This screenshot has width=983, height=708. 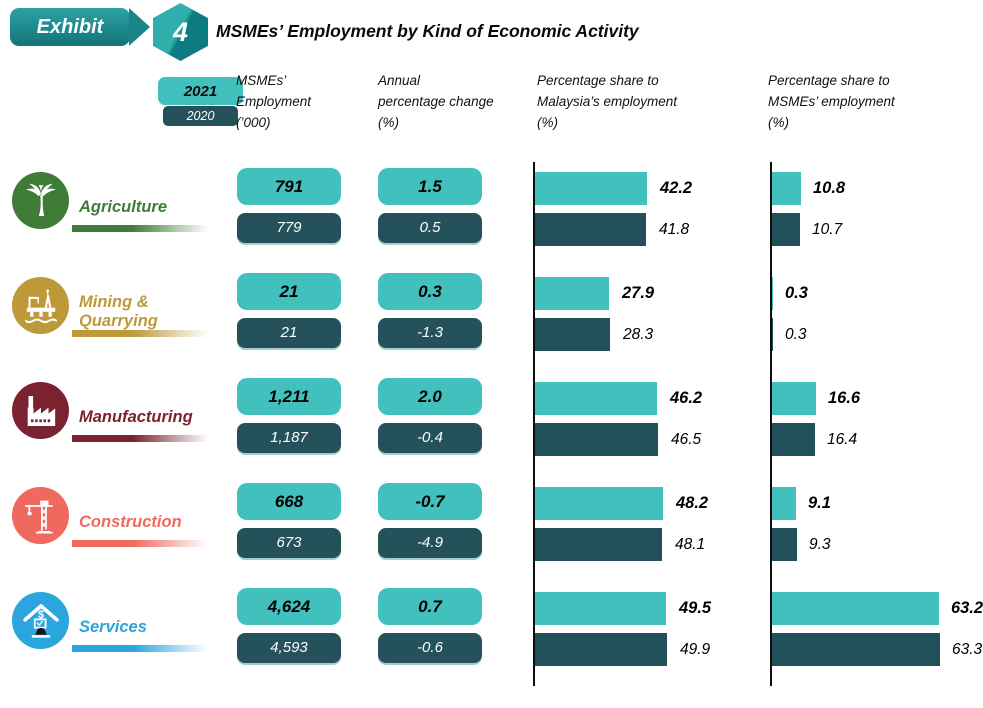 What do you see at coordinates (430, 291) in the screenshot?
I see `annual-change-2021-box: 0.3` at bounding box center [430, 291].